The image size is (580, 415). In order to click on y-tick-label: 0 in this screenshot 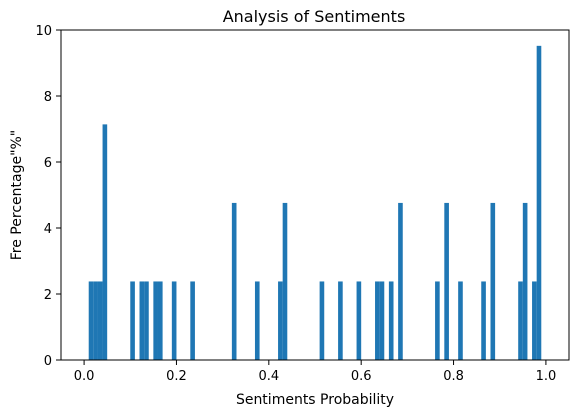, I will do `click(48, 361)`.